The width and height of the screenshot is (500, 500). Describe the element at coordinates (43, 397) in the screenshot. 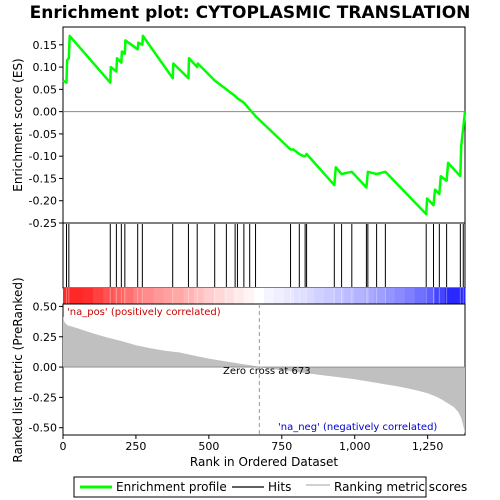

I see `metric-y-tick-label: -0.25` at that location.